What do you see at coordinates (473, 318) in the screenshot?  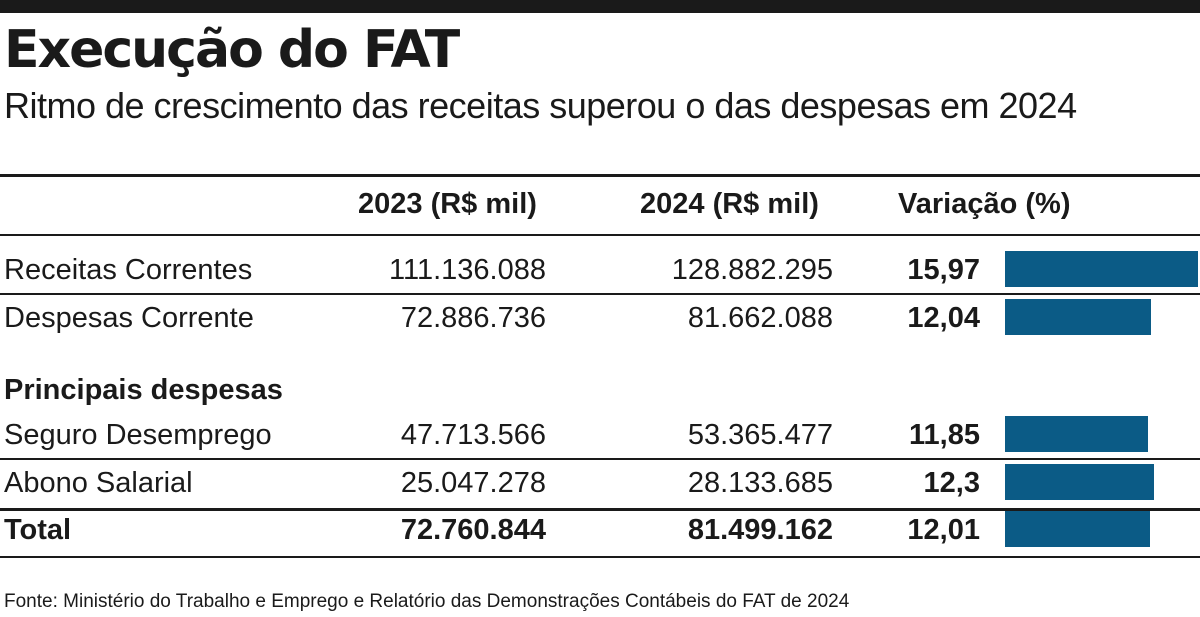 I see `value-2023: 72.886.736` at bounding box center [473, 318].